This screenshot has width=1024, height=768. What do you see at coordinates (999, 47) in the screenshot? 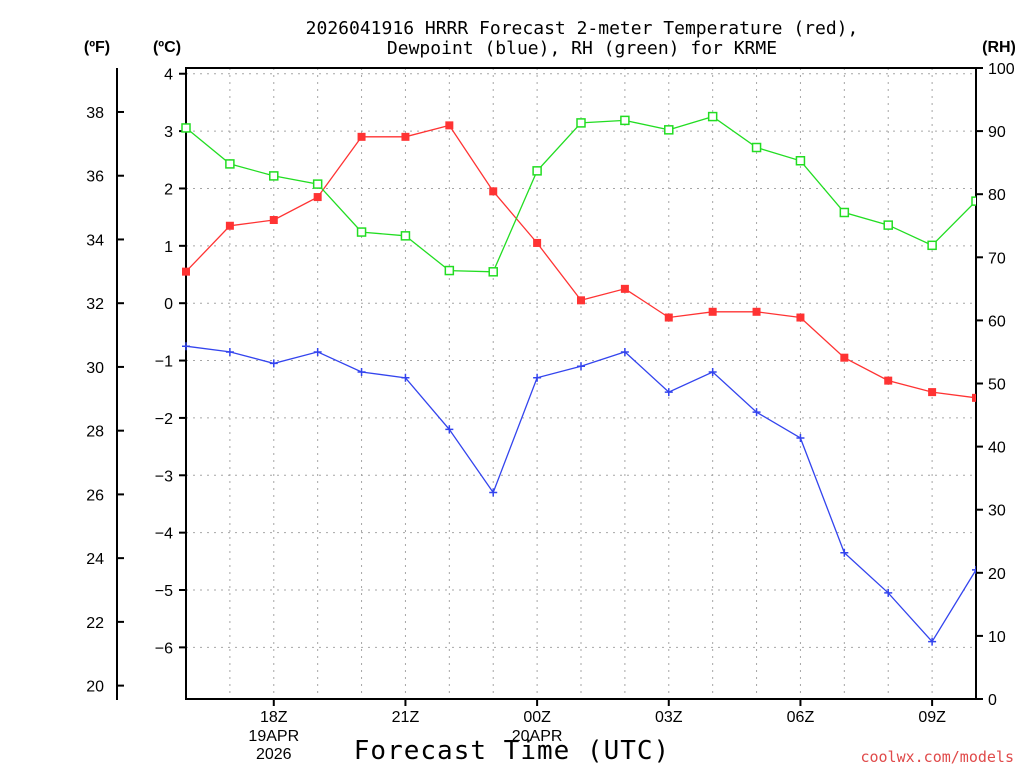
I see `unit-right-rh: (RH)` at bounding box center [999, 47].